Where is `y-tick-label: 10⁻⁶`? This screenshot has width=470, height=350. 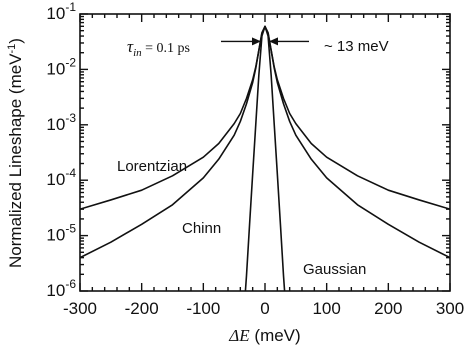
y-tick-label: 10⁻⁶ is located at coordinates (61, 288).